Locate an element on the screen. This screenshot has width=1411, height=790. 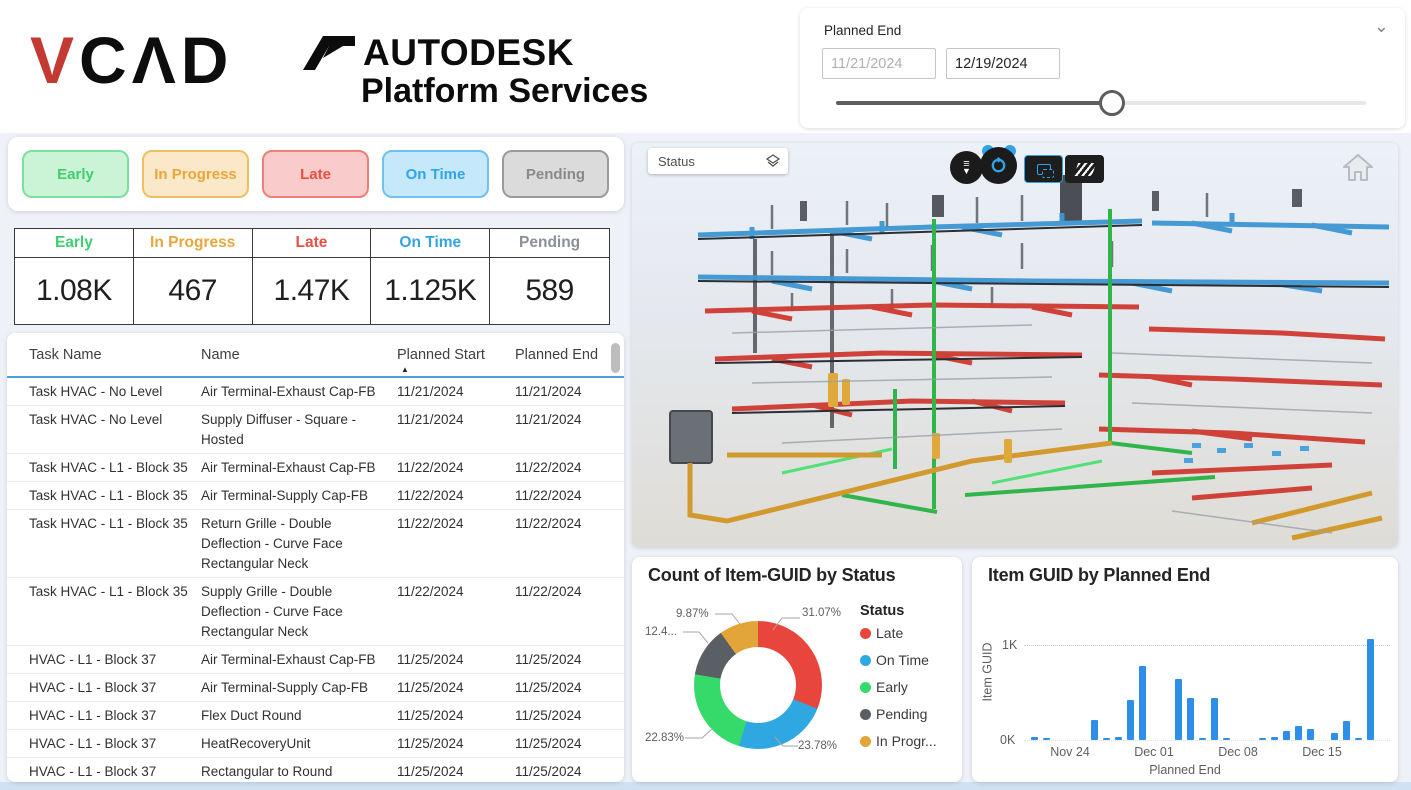
legend-item-on-time: On Time is located at coordinates (898, 660).